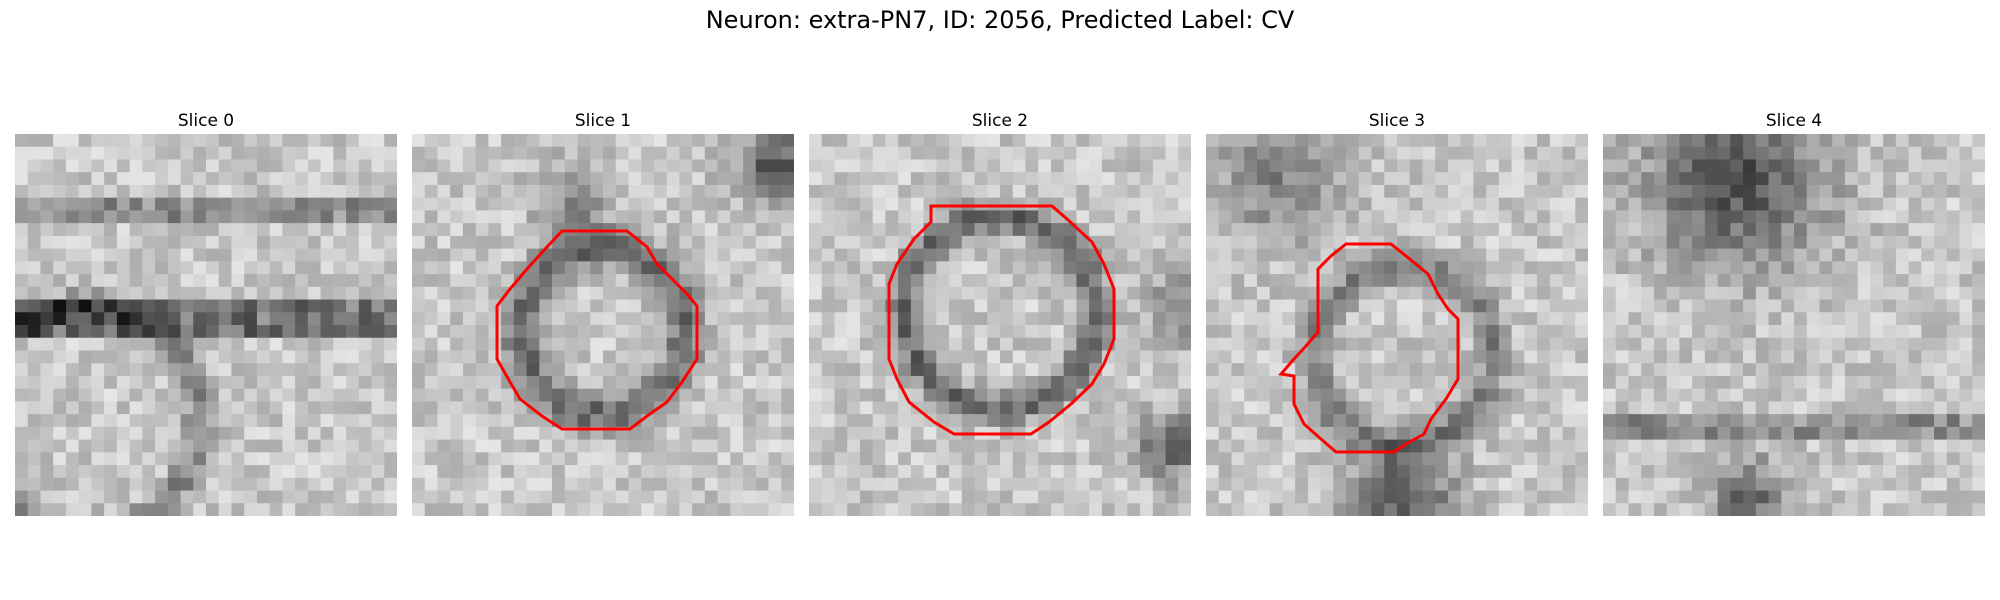  I want to click on slice-panel-4: Slice 4, so click(1794, 312).